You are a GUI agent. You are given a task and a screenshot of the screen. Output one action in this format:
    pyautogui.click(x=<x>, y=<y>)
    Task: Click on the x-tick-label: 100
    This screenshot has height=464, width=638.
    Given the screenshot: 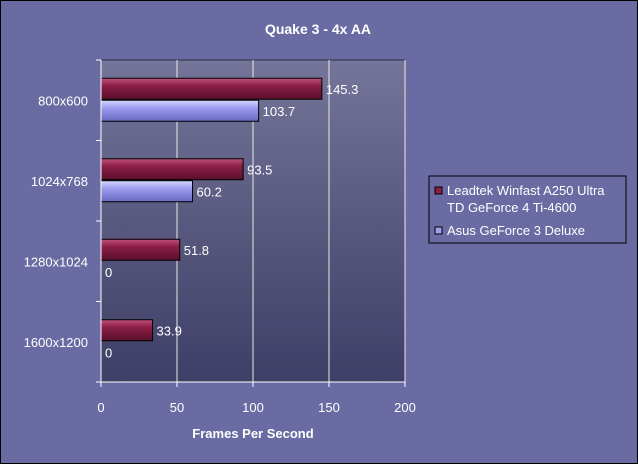 What is the action you would take?
    pyautogui.click(x=253, y=407)
    